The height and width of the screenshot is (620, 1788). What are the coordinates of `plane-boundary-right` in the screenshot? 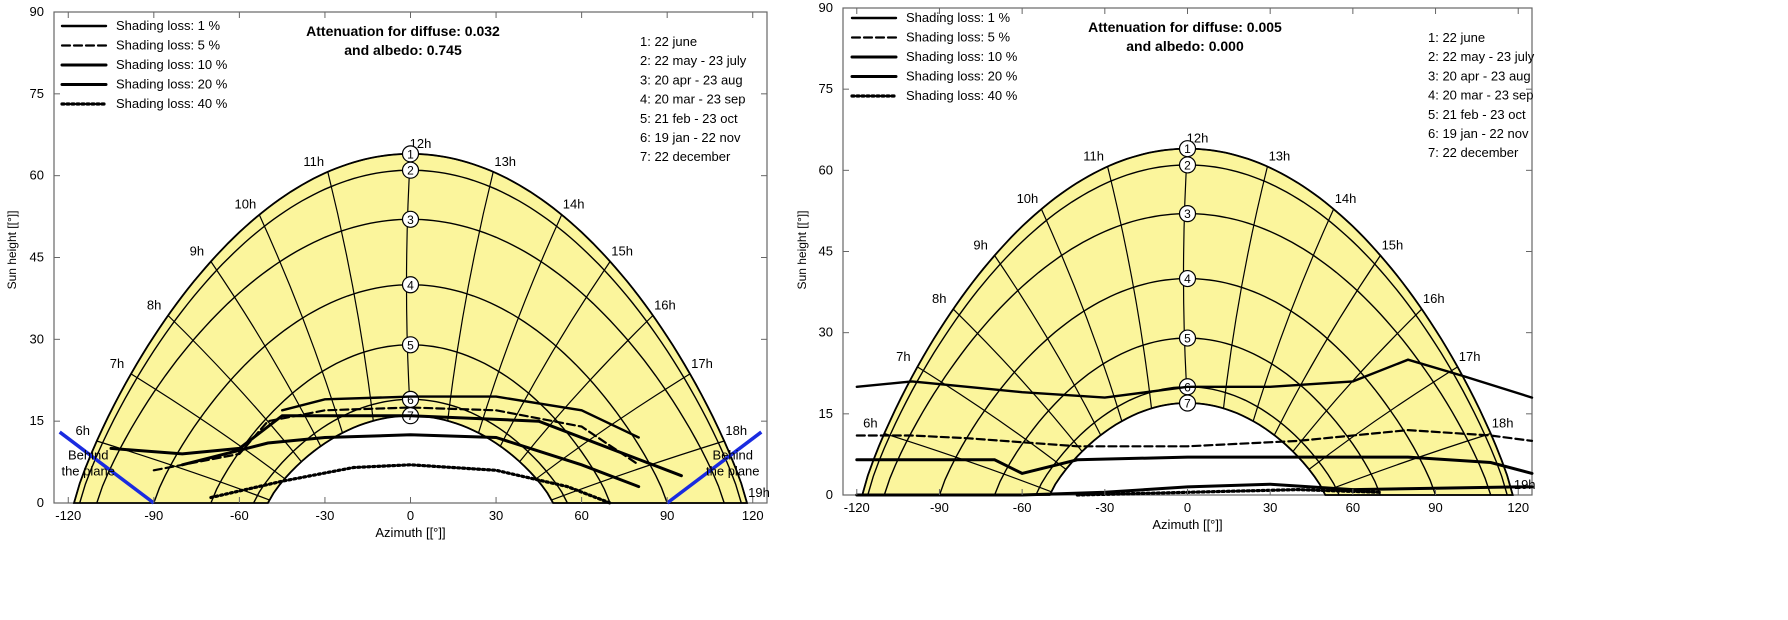 It's located at (714, 467).